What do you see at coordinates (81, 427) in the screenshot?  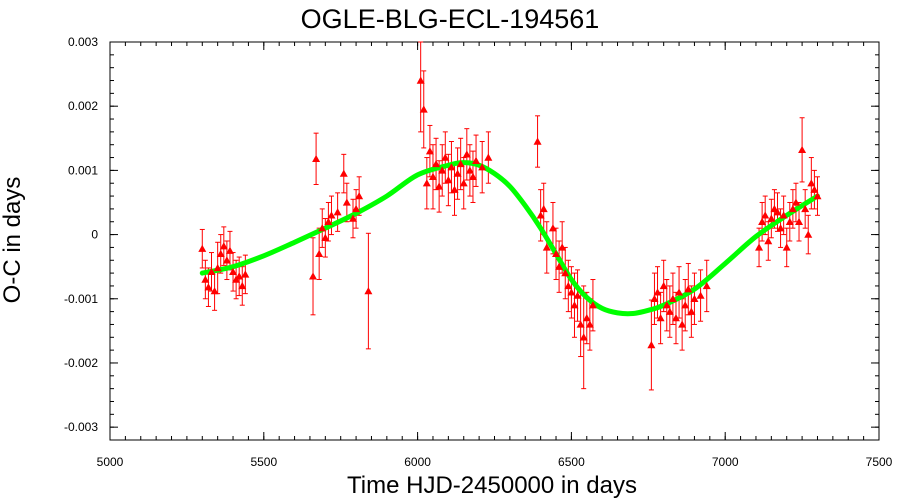 I see `y-tick-label: -0.003` at bounding box center [81, 427].